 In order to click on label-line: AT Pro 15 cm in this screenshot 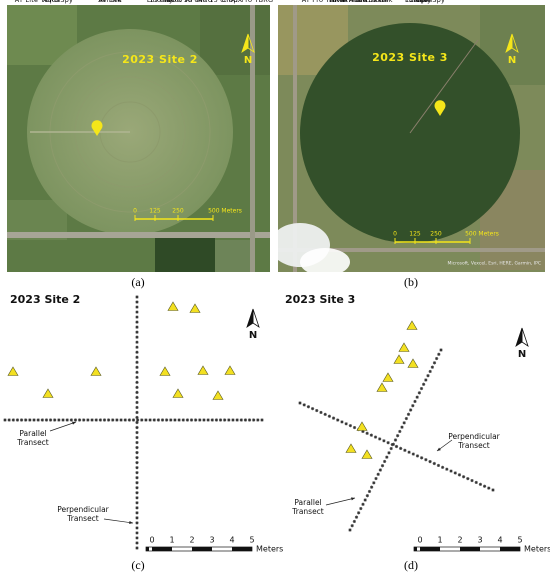, I will do `click(208, 2)`.